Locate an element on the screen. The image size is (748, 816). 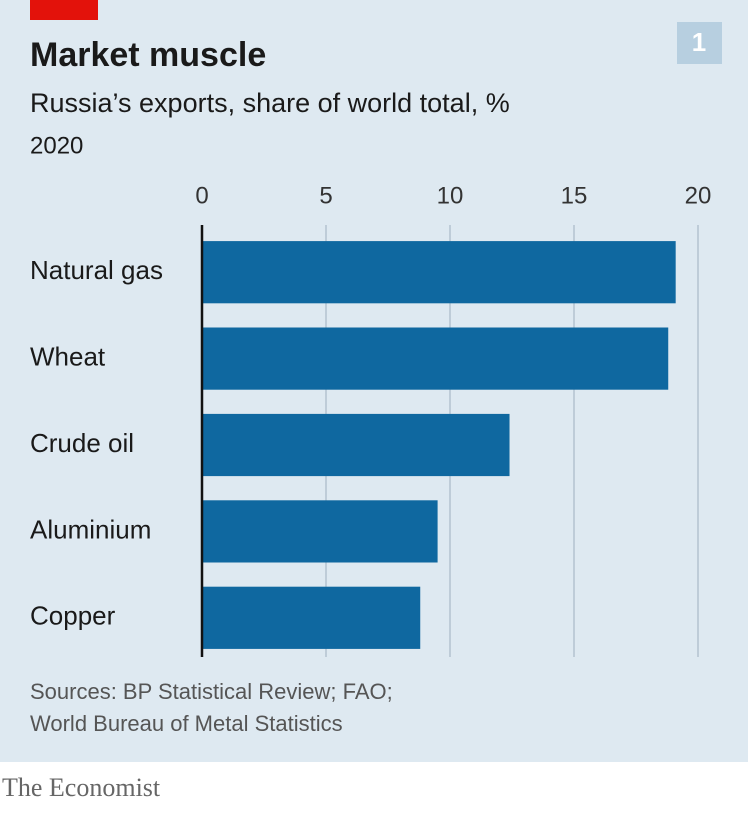
brand: The Economist is located at coordinates (81, 787).